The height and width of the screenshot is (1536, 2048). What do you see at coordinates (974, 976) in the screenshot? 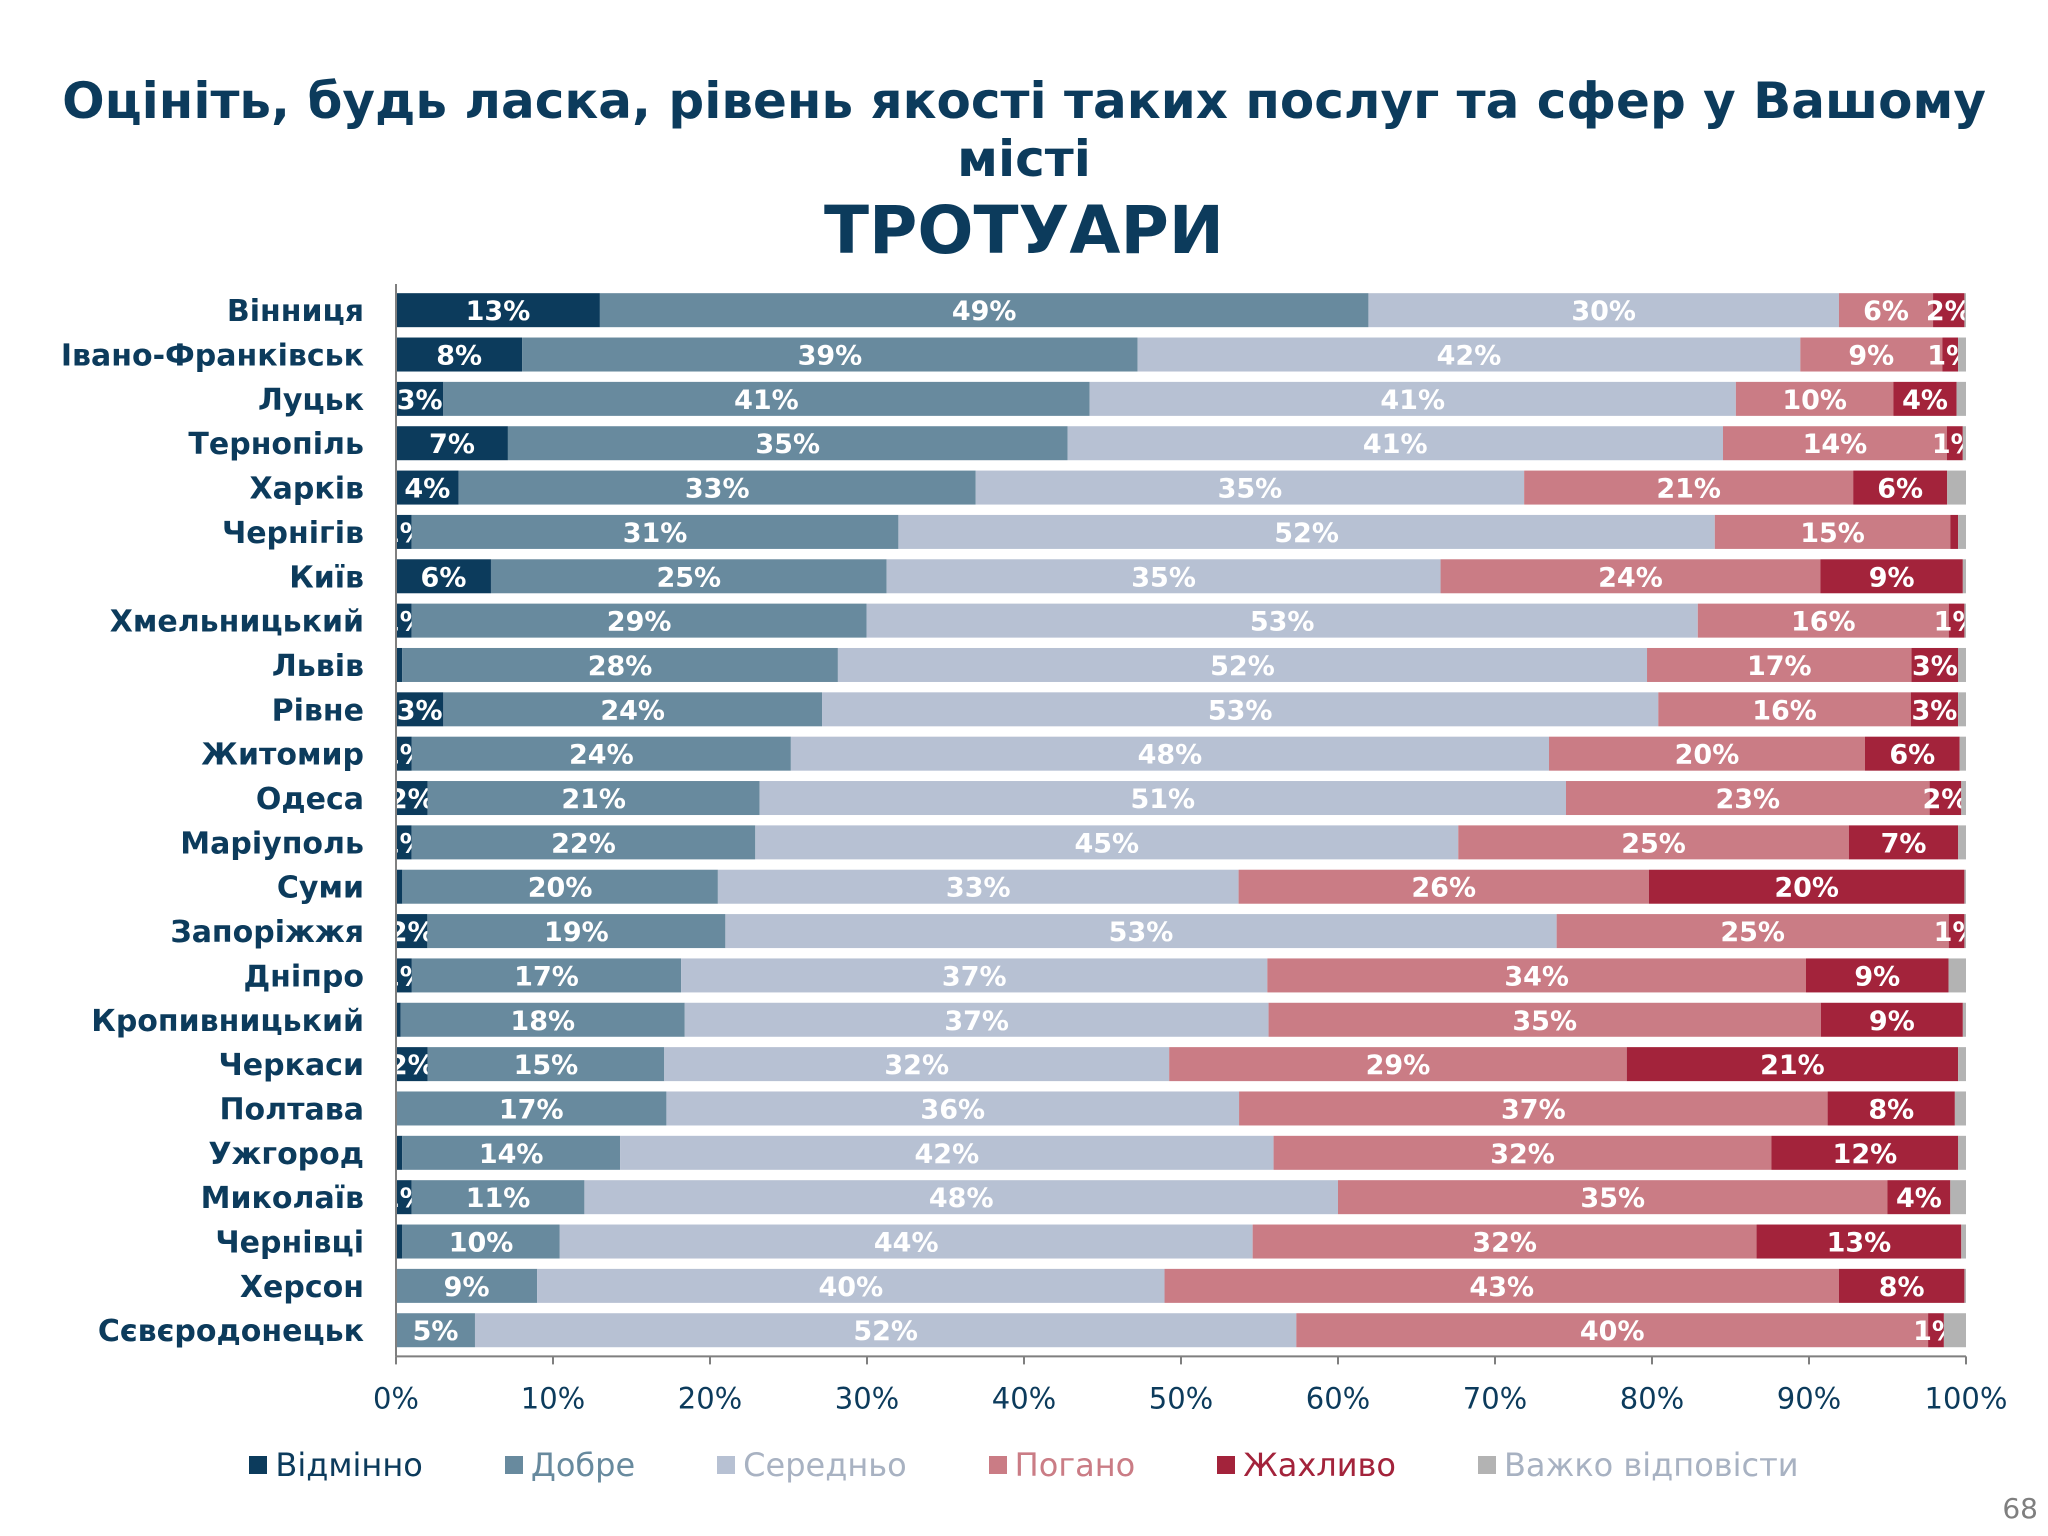
I see `data-label: 37%` at bounding box center [974, 976].